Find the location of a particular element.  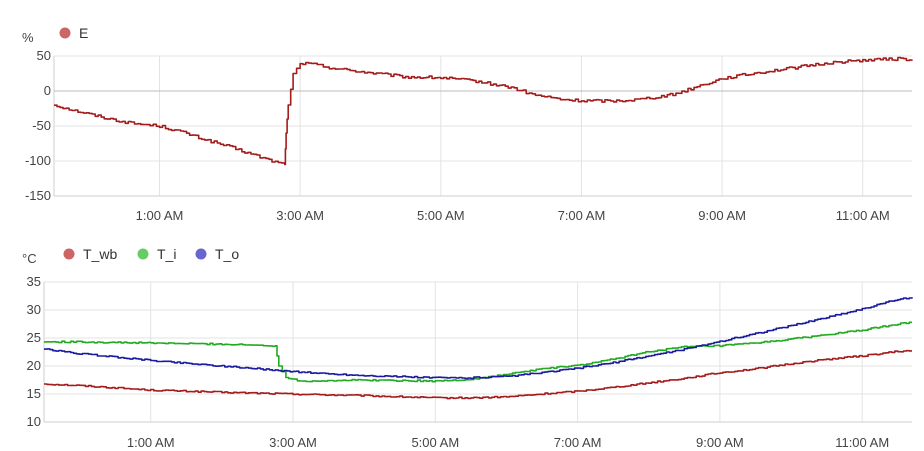

ti-legend: T_i is located at coordinates (157, 254).